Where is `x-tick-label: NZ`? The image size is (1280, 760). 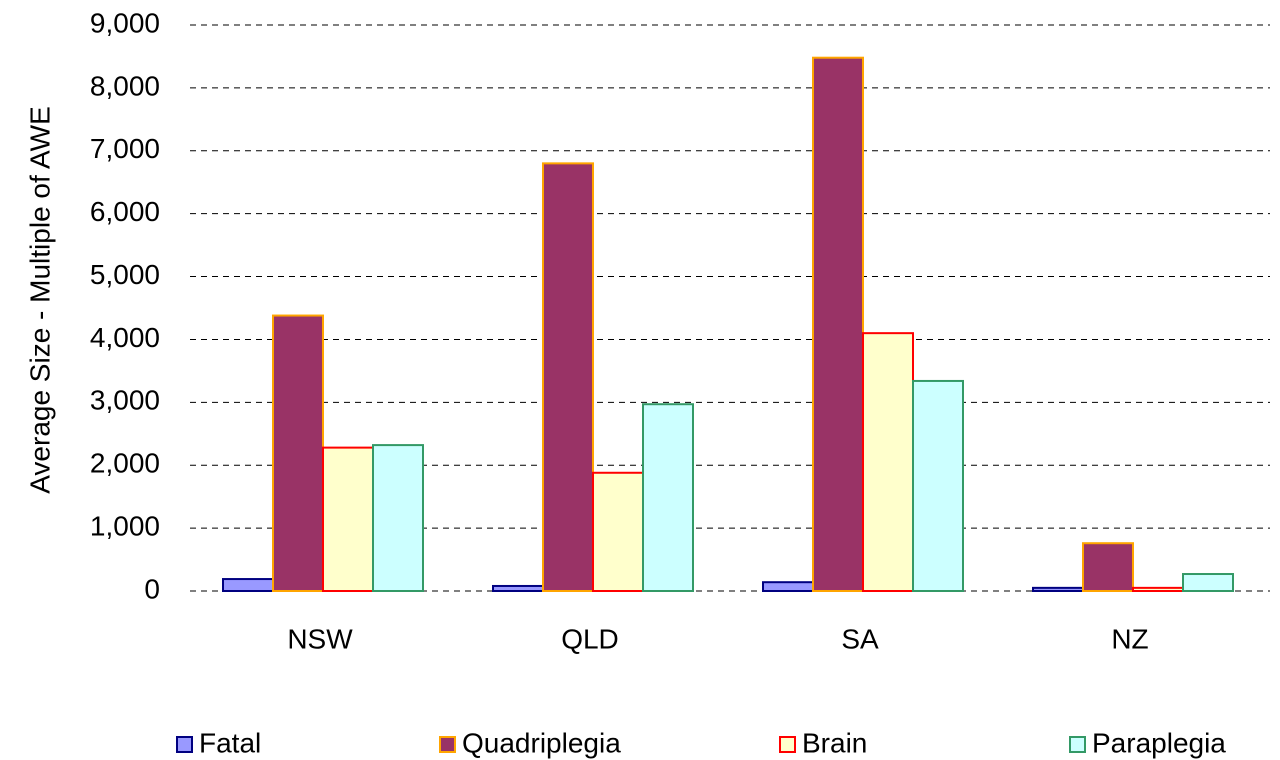
x-tick-label: NZ is located at coordinates (1129, 638).